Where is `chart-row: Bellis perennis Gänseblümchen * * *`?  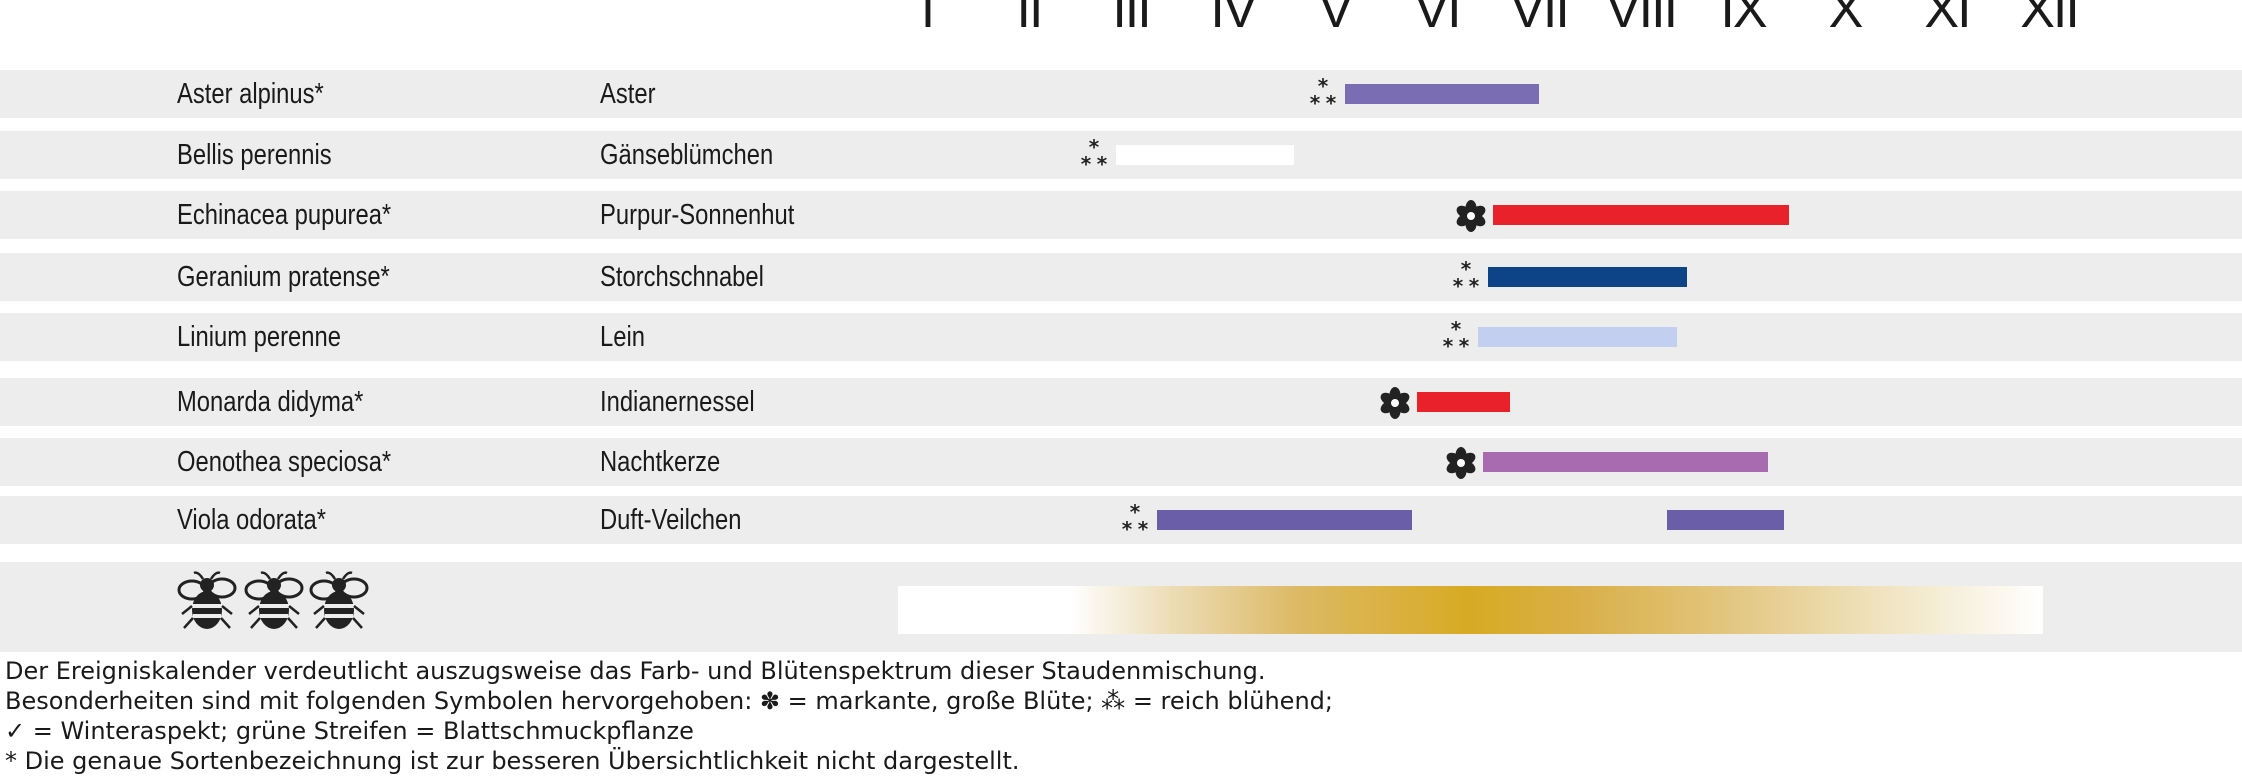 chart-row: Bellis perennis Gänseblümchen * * * is located at coordinates (1121, 155).